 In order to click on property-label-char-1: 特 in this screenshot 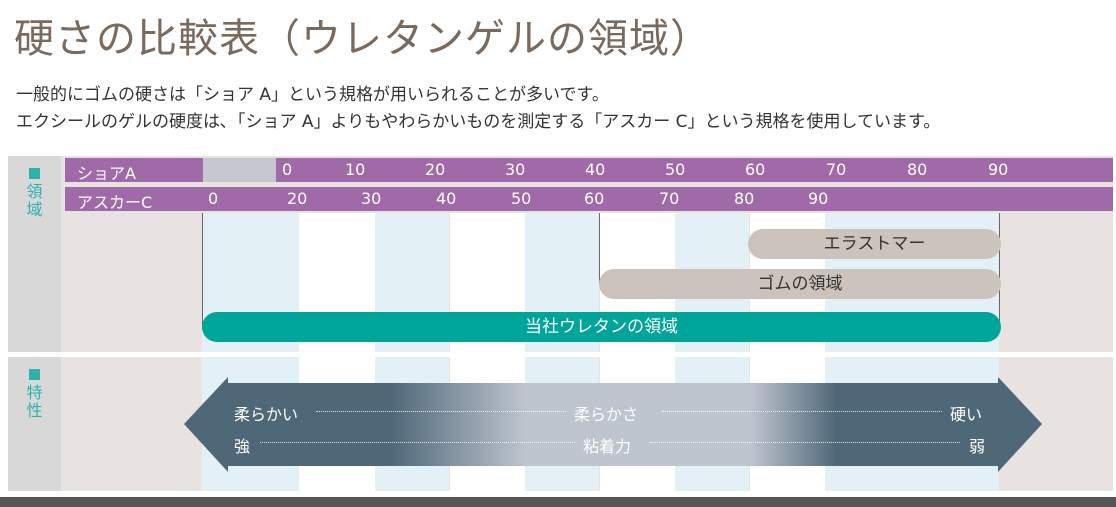, I will do `click(34, 392)`.